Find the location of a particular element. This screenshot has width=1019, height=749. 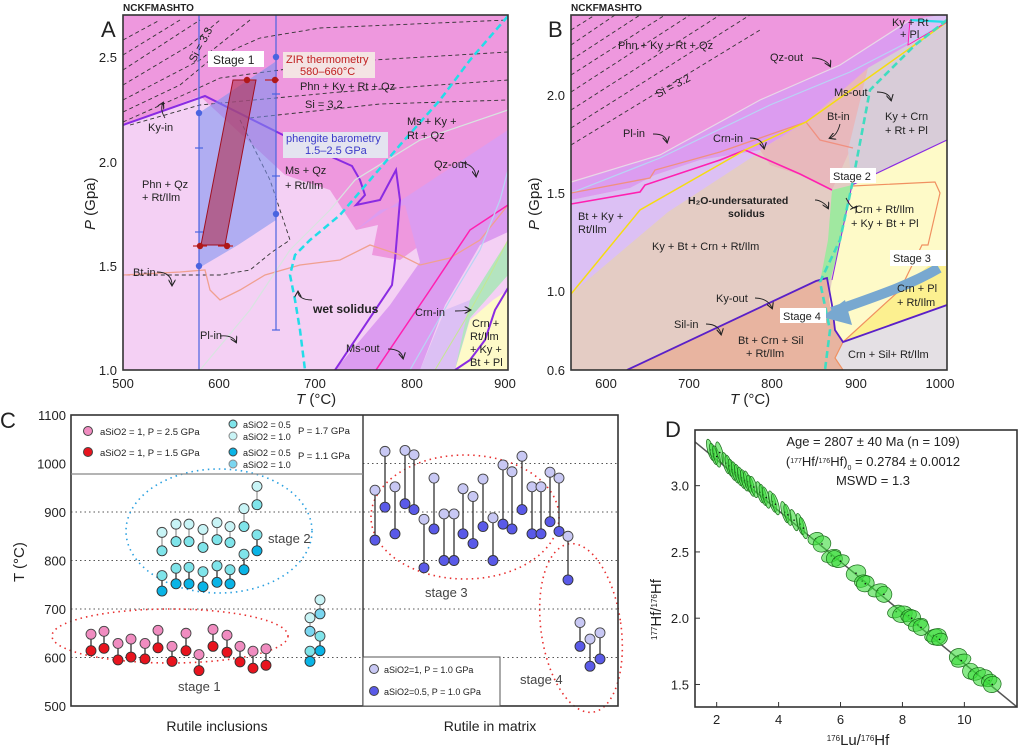

panel-a-letter: A is located at coordinates (108, 29).